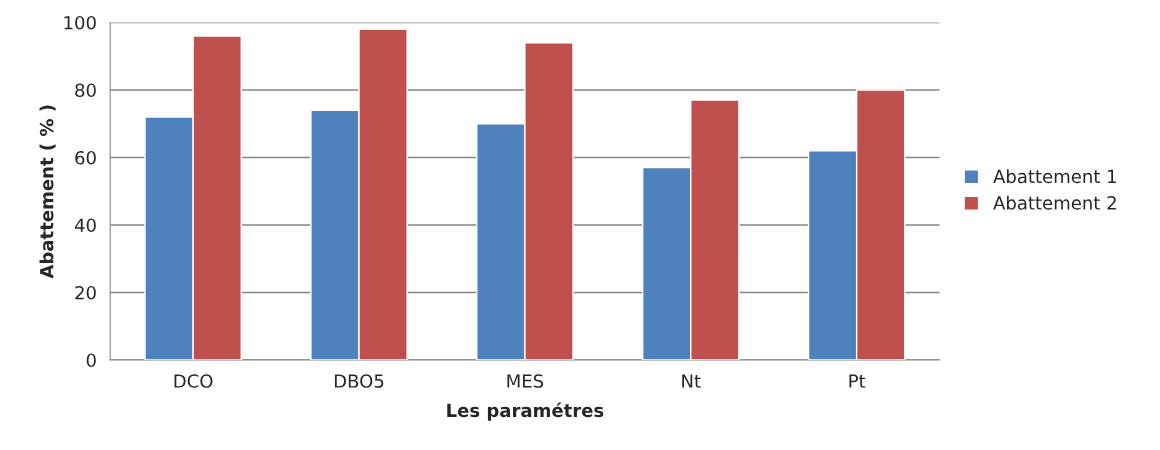 The height and width of the screenshot is (450, 1160). I want to click on legend-label: Abattement 1, so click(1054, 176).